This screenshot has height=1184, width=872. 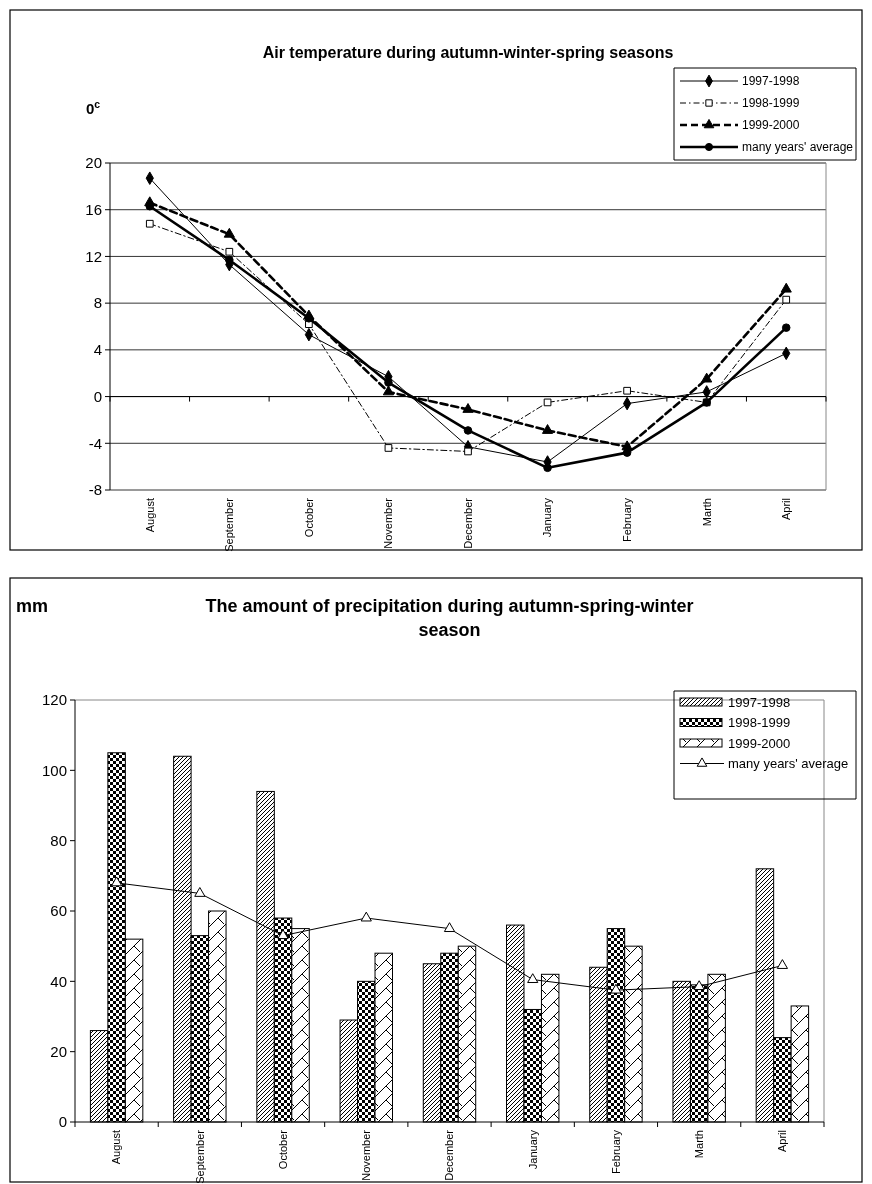 What do you see at coordinates (93, 209) in the screenshot?
I see `y-tick-label: 16` at bounding box center [93, 209].